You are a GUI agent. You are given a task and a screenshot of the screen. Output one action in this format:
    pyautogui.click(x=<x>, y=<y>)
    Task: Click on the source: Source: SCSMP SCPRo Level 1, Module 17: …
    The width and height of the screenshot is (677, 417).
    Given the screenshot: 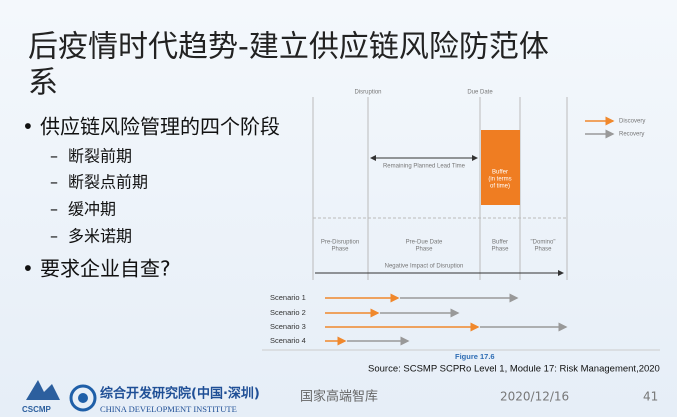 What is the action you would take?
    pyautogui.click(x=514, y=369)
    